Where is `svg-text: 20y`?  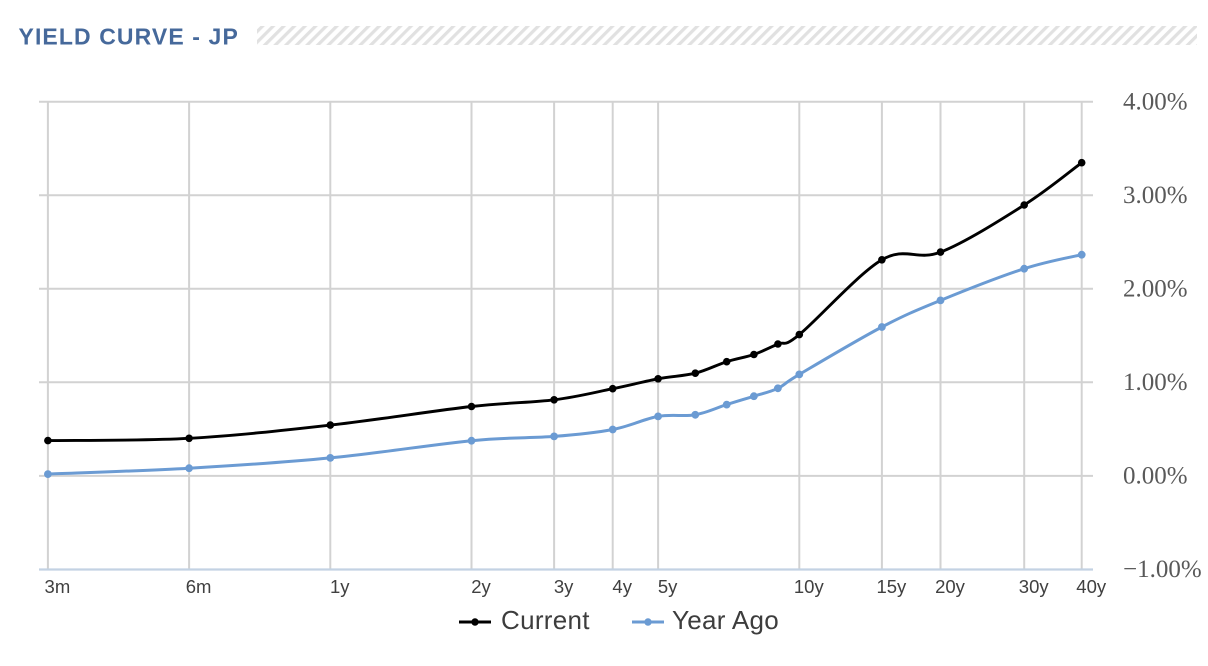 svg-text: 20y is located at coordinates (950, 586).